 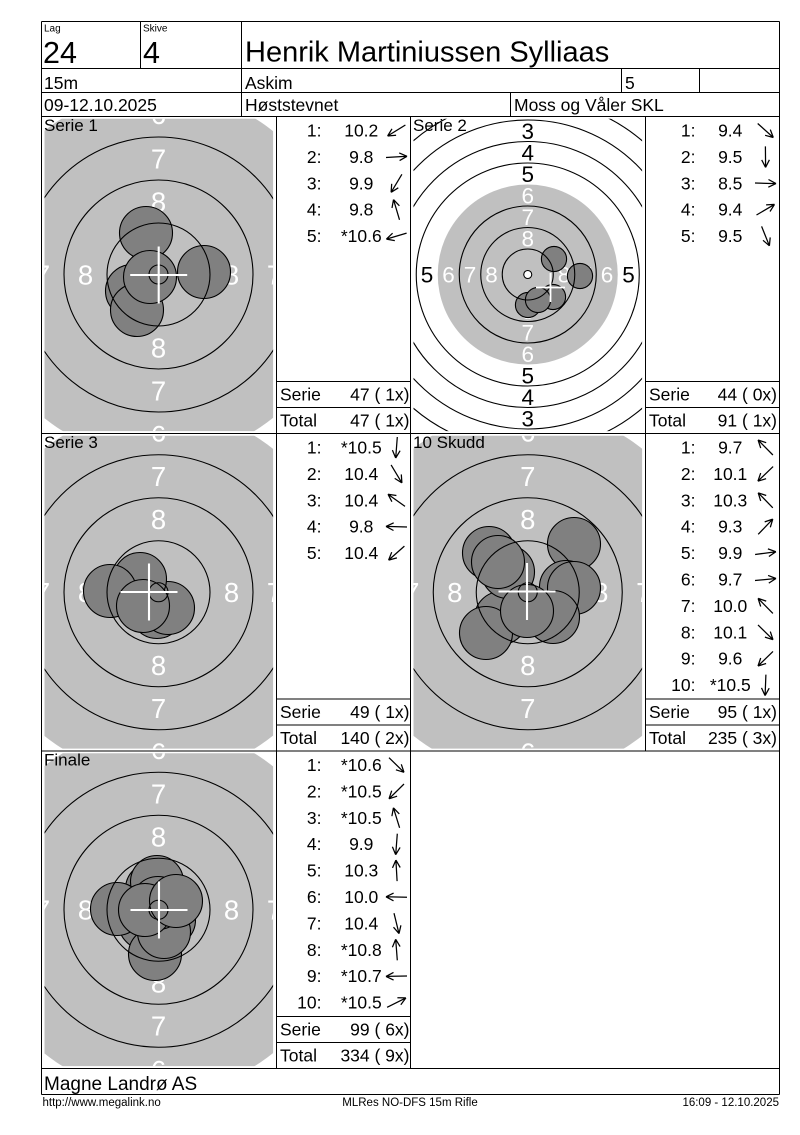 I want to click on svg-text: 49 ( 1x), so click(x=379, y=712).